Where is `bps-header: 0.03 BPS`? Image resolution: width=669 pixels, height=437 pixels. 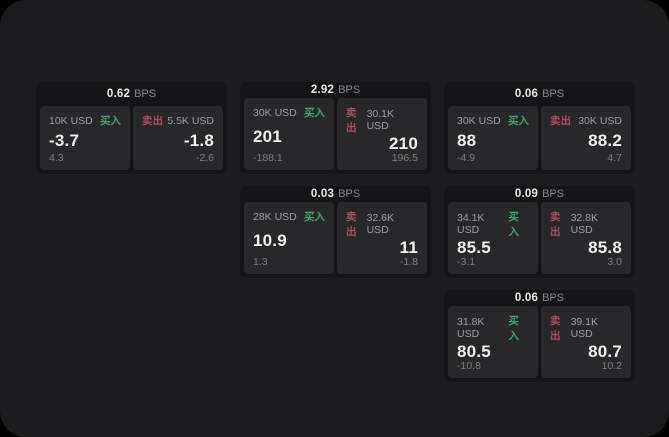
bps-header: 0.03 BPS is located at coordinates (335, 194).